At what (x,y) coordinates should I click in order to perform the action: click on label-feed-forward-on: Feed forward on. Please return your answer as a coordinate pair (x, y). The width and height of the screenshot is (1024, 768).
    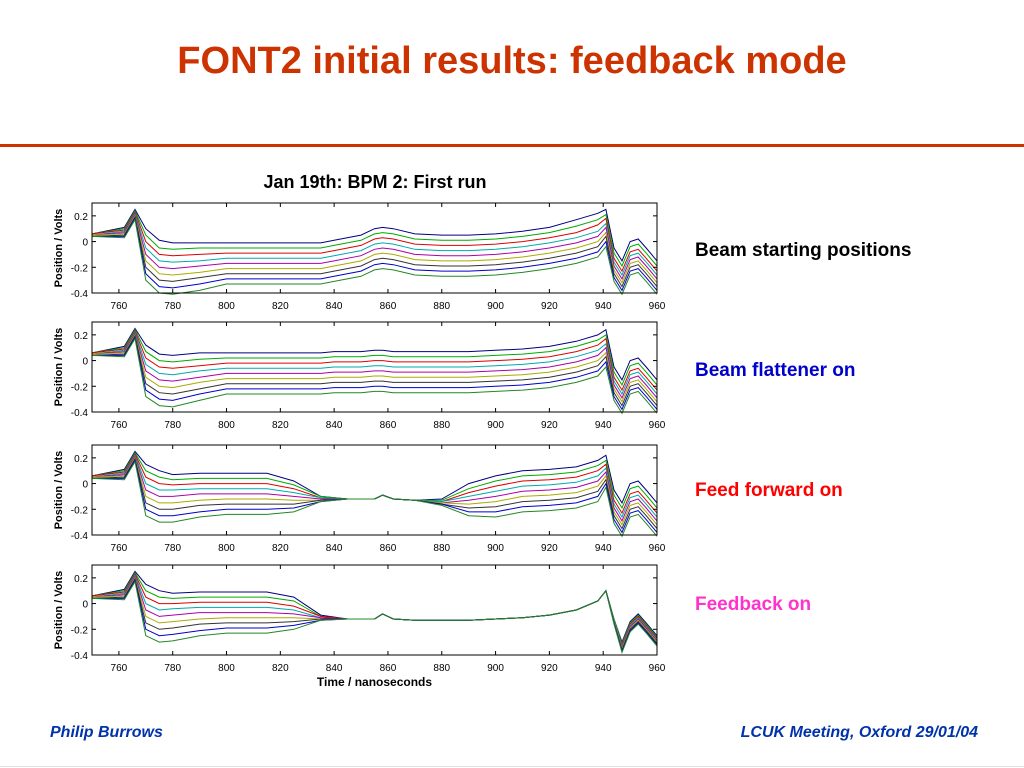
    Looking at the image, I should click on (769, 490).